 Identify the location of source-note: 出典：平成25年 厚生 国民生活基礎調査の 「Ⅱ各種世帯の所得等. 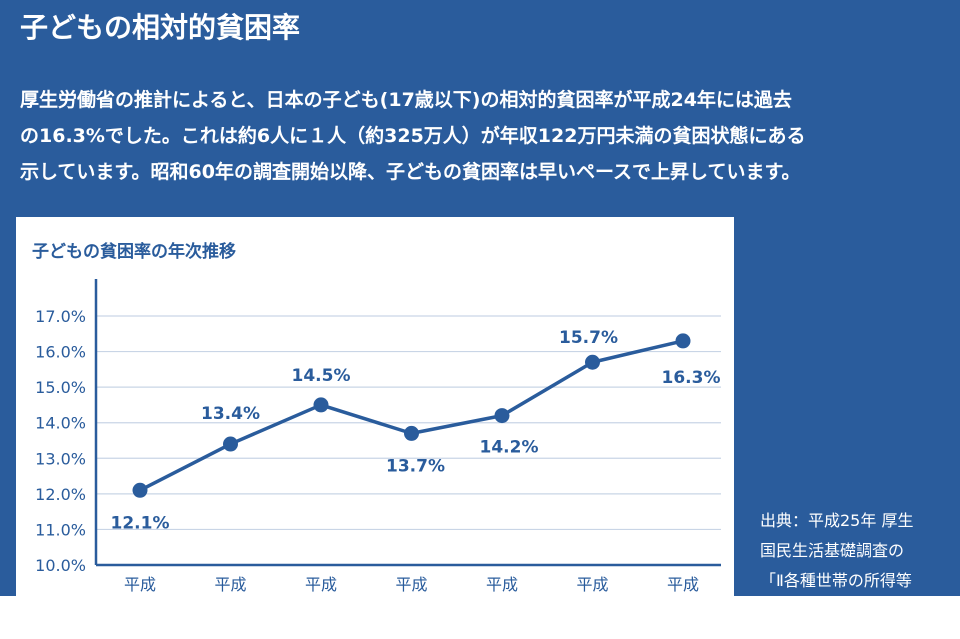
(860, 551).